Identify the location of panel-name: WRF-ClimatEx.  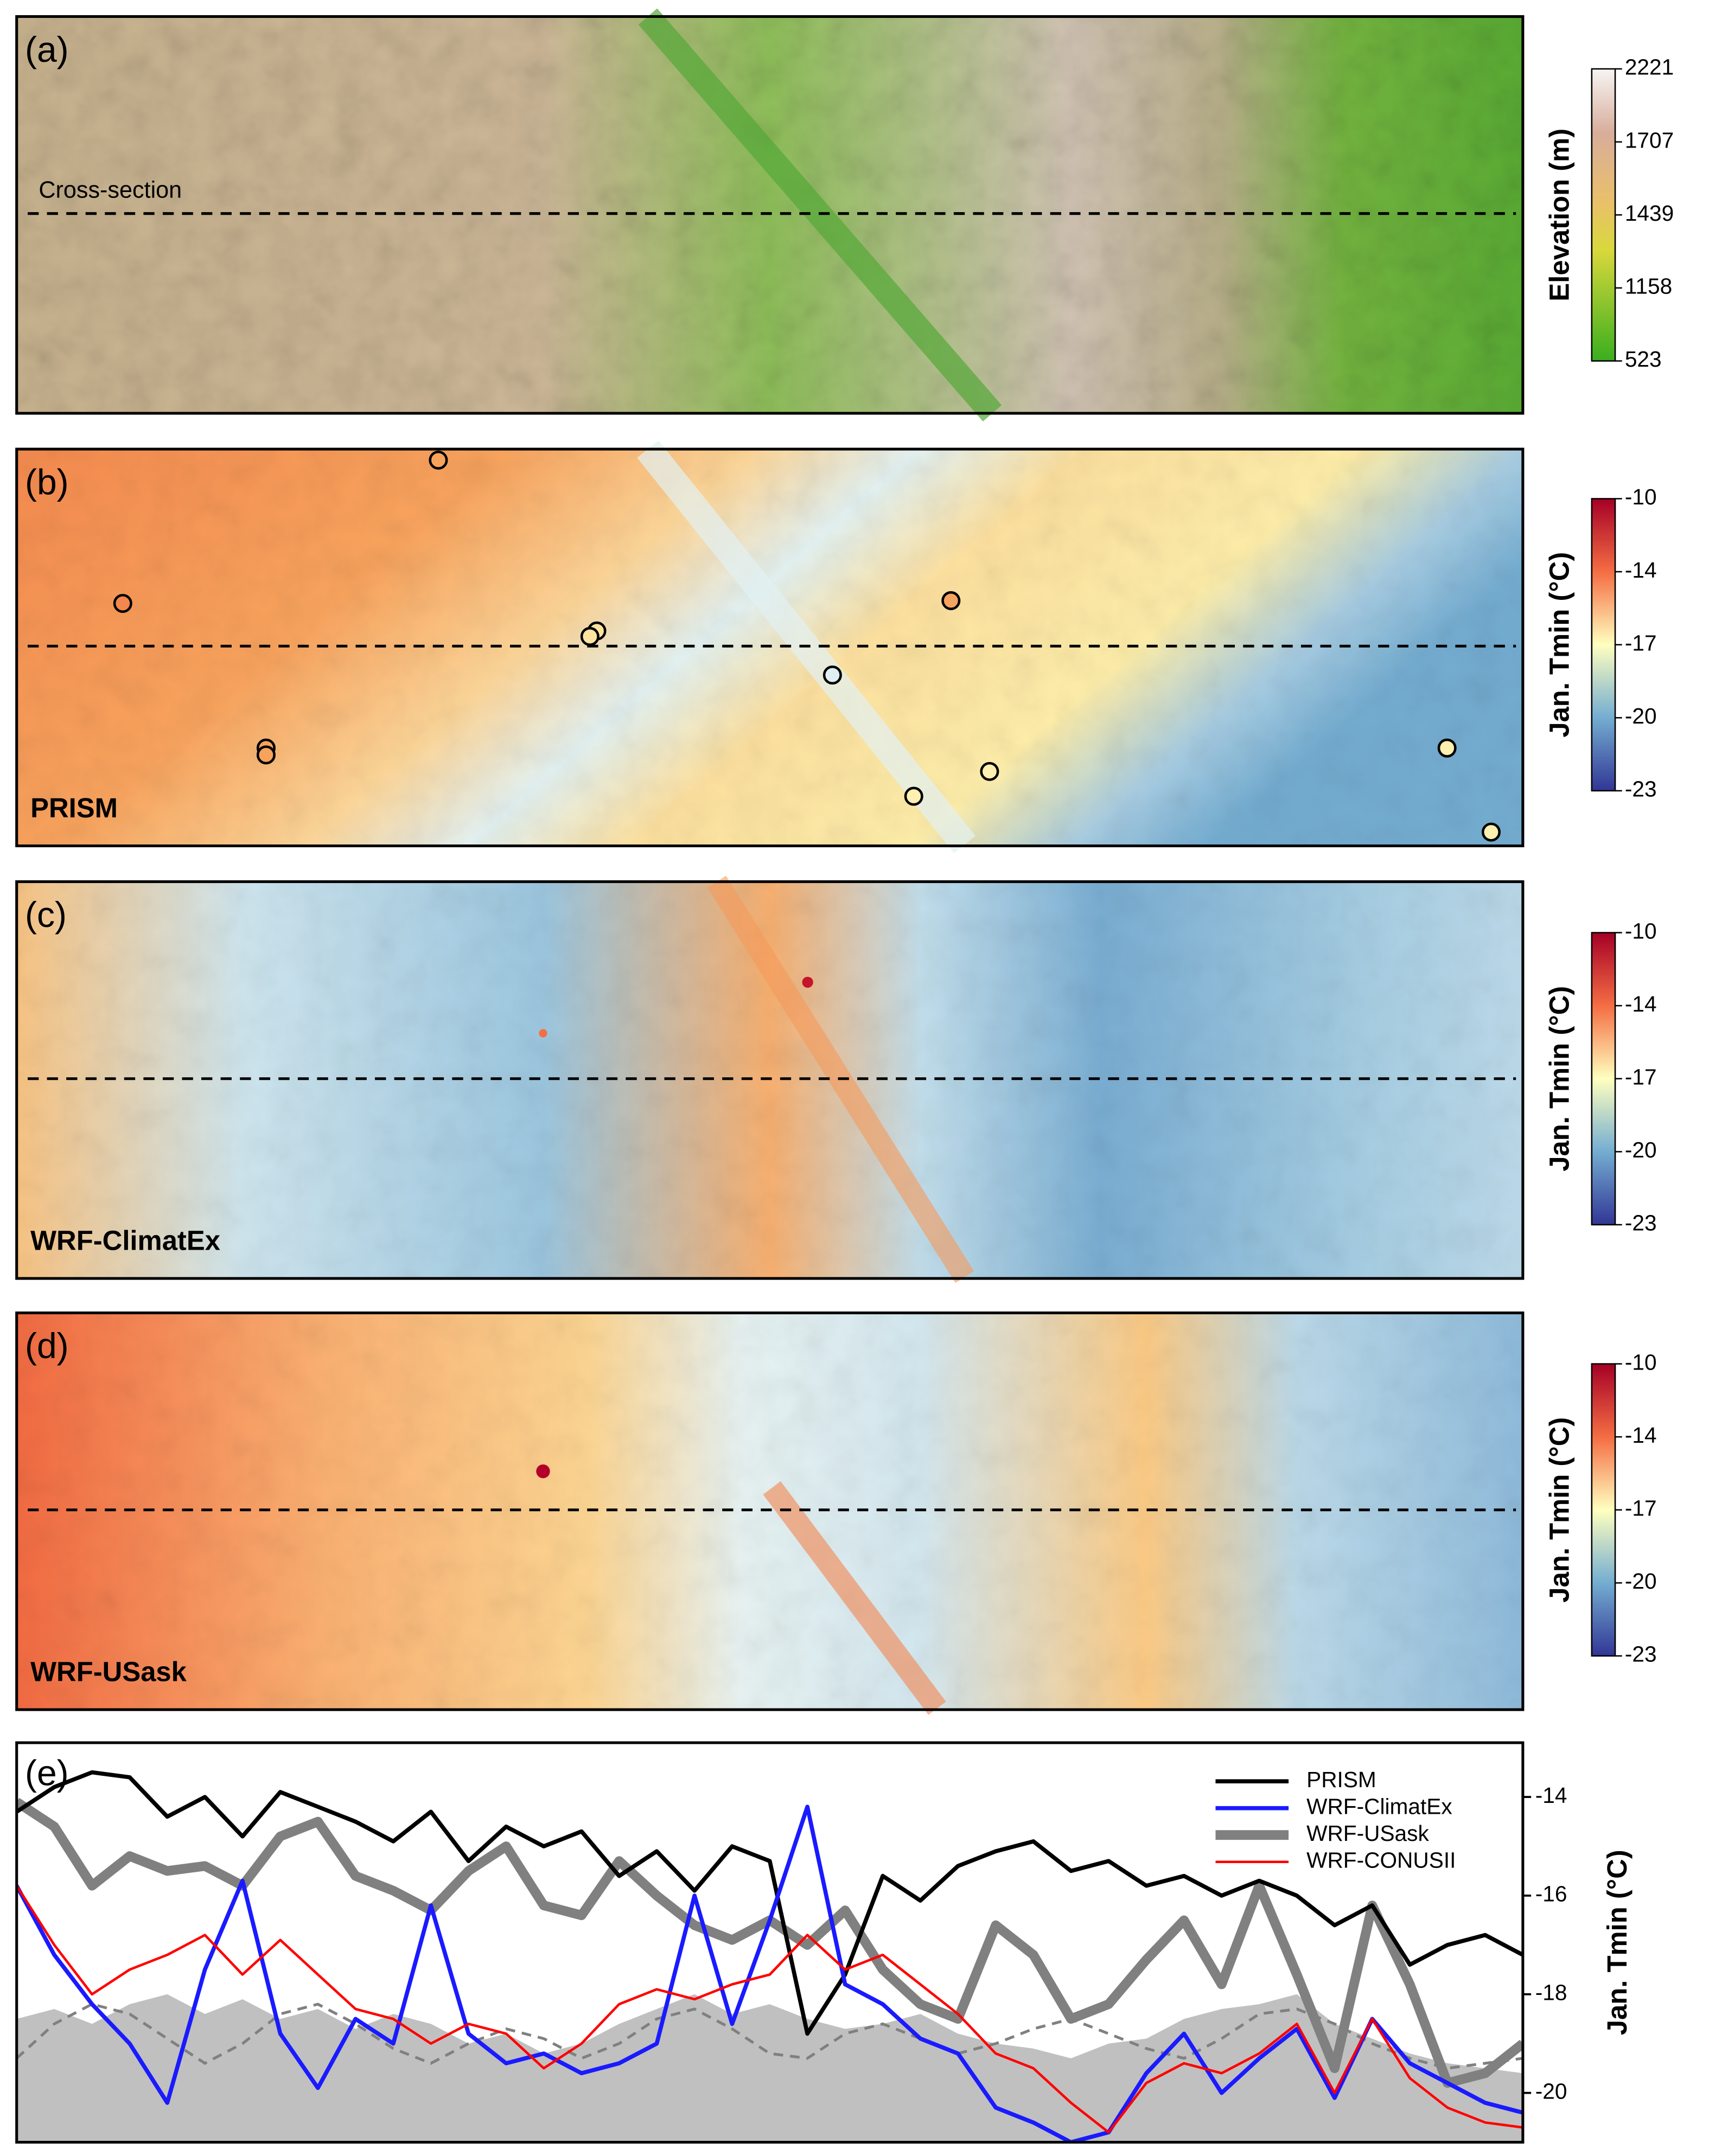
(125, 1240).